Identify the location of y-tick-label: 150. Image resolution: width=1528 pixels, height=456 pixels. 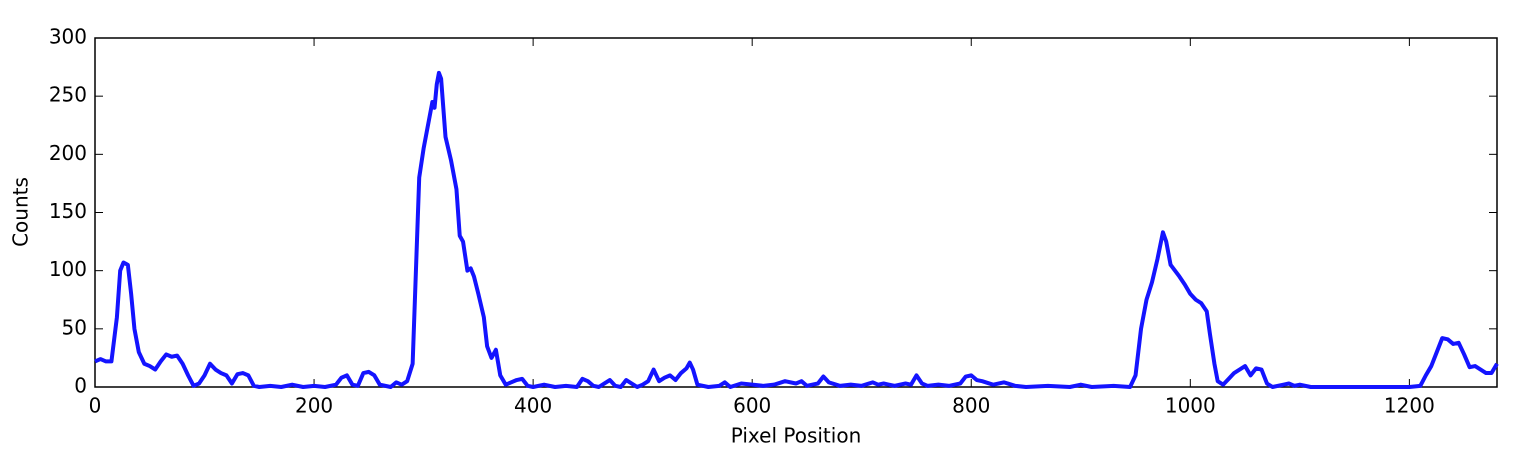
(68, 211).